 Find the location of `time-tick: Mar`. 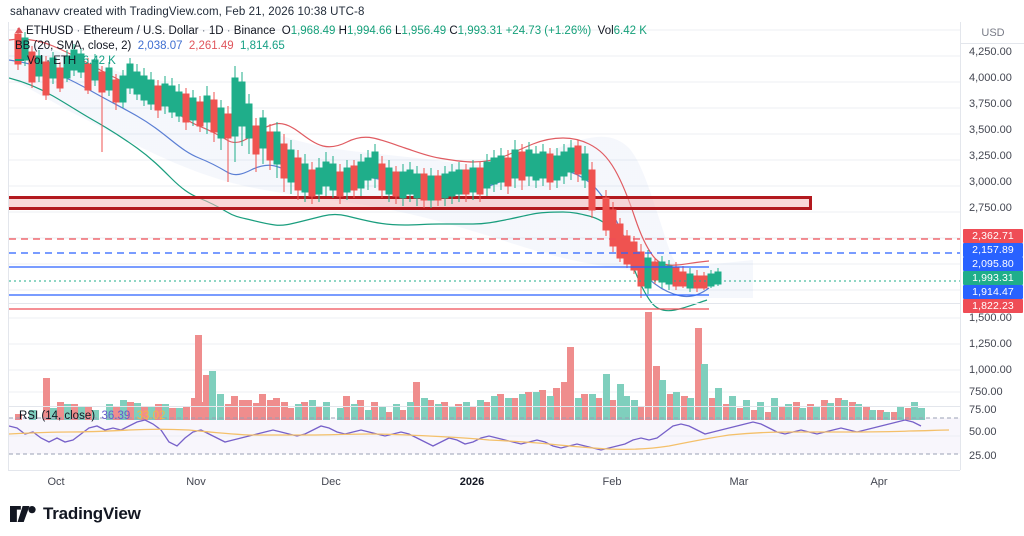

time-tick: Mar is located at coordinates (739, 482).